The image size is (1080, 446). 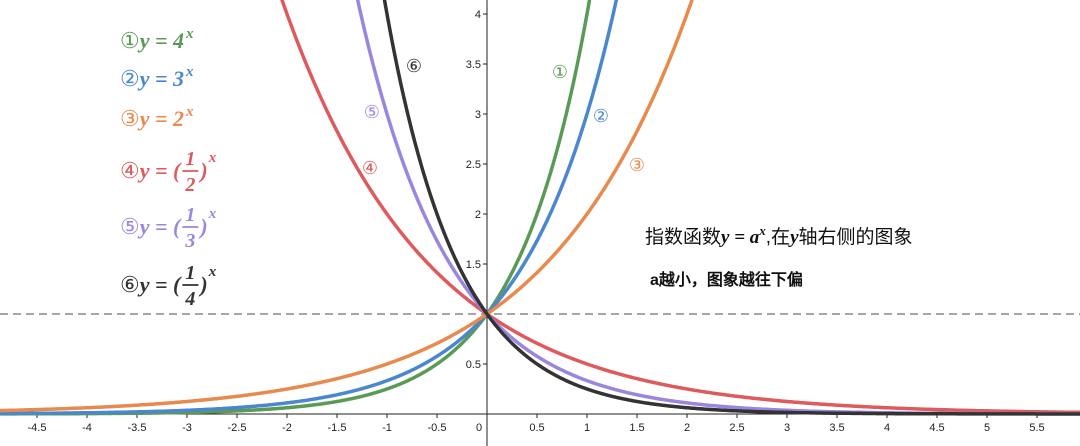 I want to click on legend-denominator: 2, so click(x=189, y=185).